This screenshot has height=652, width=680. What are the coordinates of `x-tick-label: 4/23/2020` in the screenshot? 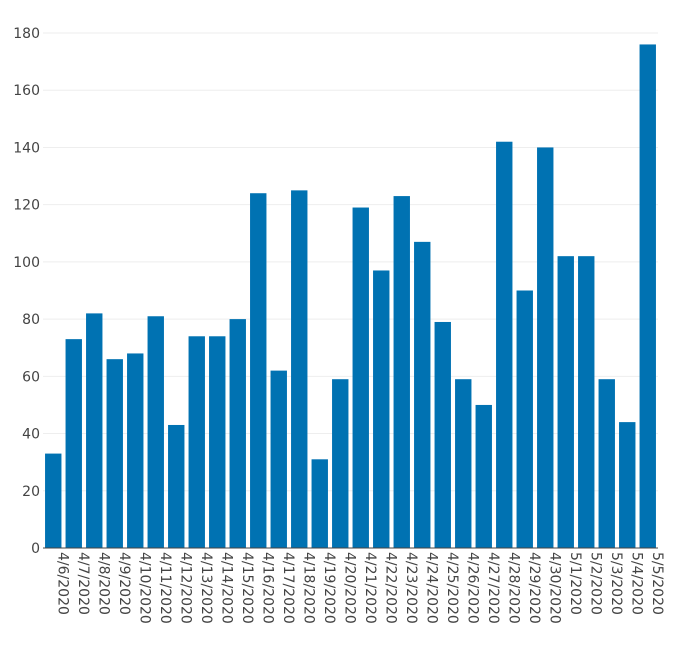 It's located at (411, 588).